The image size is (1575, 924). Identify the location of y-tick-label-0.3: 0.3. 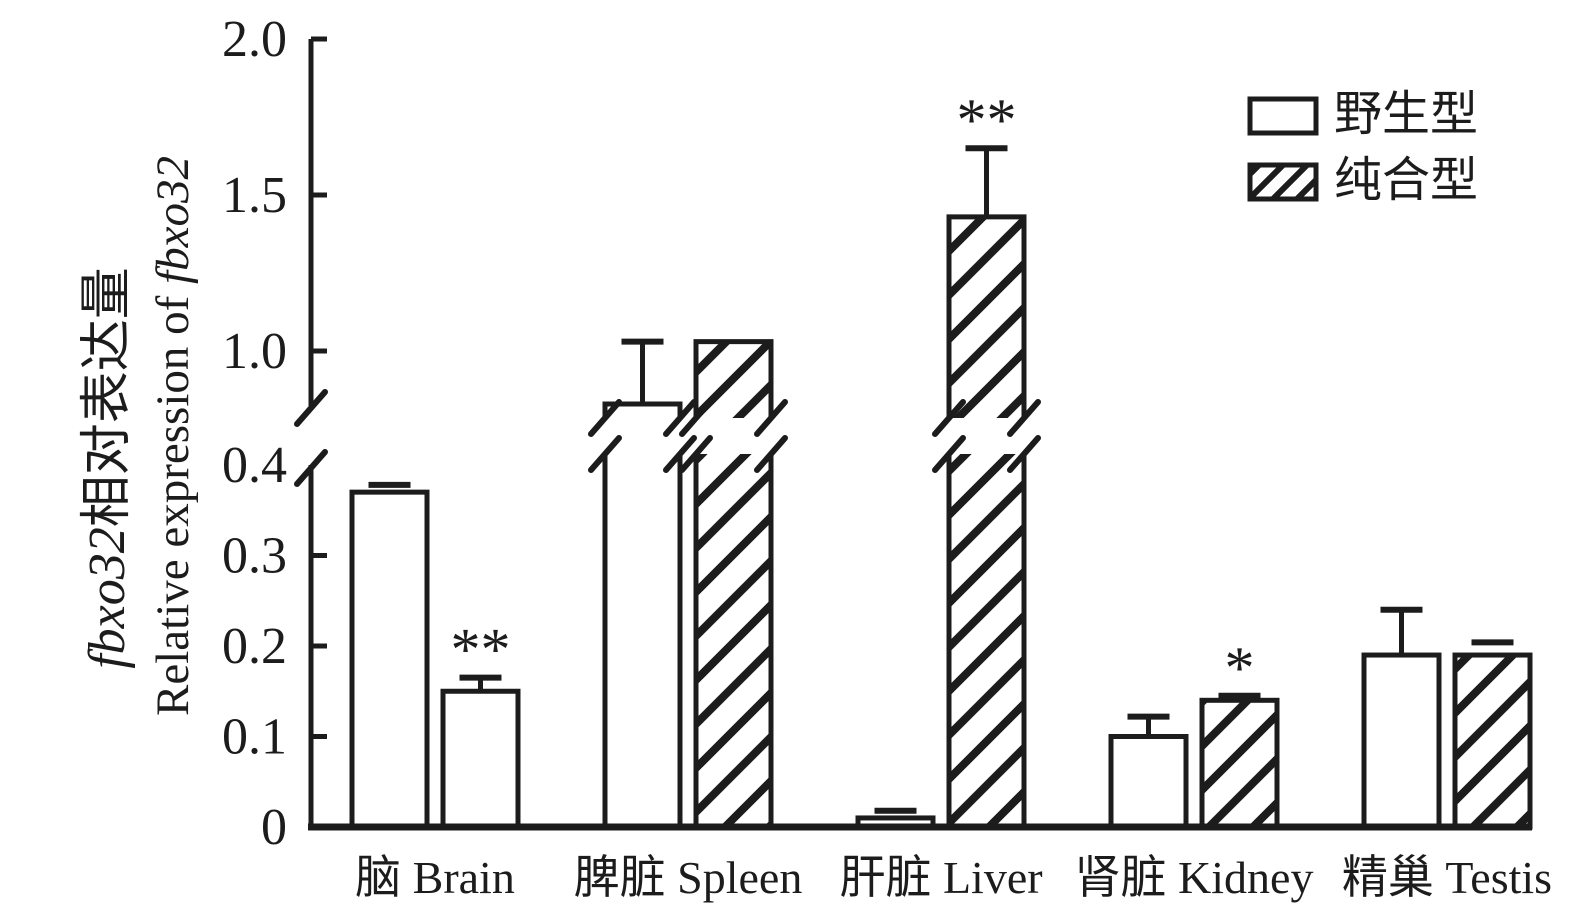
(254, 556).